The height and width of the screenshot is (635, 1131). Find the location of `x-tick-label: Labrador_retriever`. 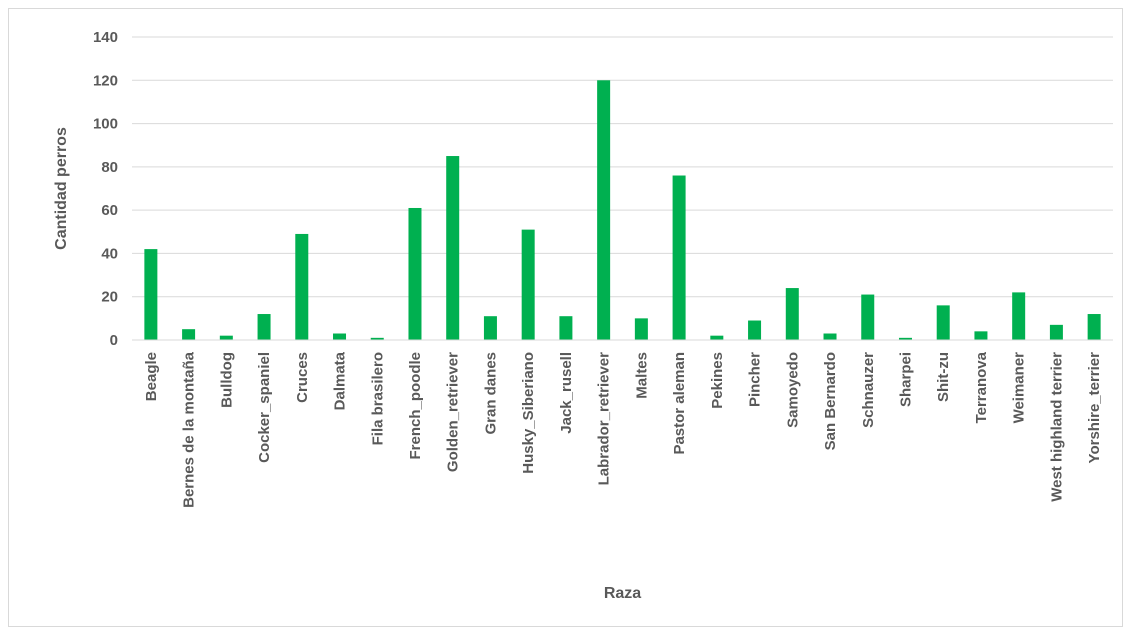

x-tick-label: Labrador_retriever is located at coordinates (604, 419).